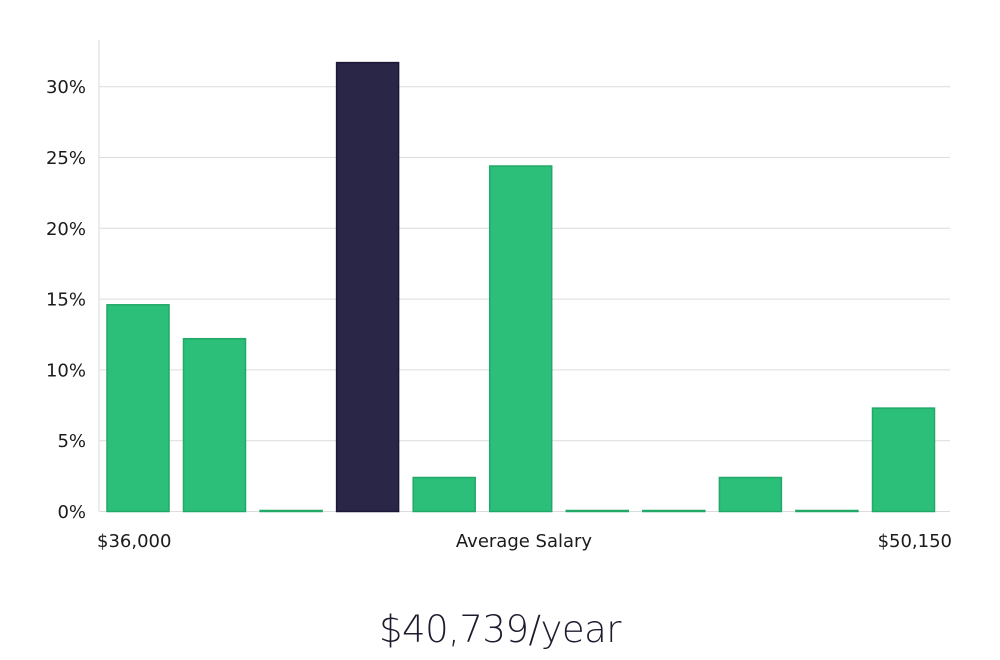 This screenshot has width=1000, height=660. I want to click on x-label-max: $50,150, so click(915, 541).